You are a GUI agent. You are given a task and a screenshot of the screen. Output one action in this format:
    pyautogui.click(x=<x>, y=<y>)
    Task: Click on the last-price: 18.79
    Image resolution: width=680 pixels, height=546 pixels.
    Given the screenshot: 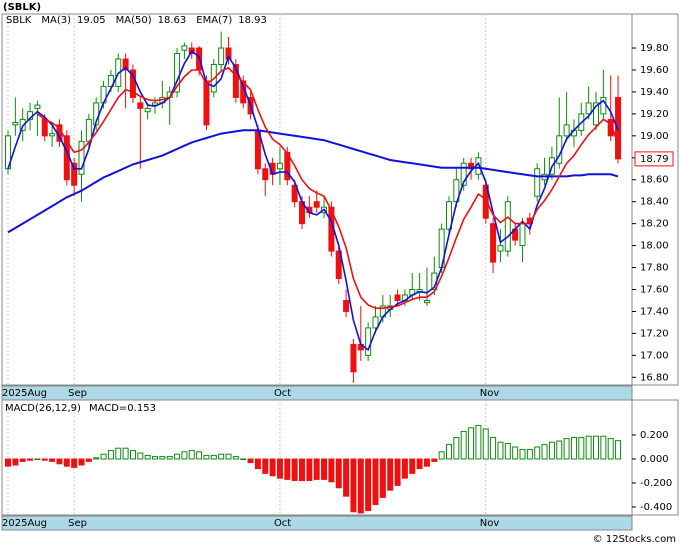 What is the action you would take?
    pyautogui.click(x=654, y=159)
    